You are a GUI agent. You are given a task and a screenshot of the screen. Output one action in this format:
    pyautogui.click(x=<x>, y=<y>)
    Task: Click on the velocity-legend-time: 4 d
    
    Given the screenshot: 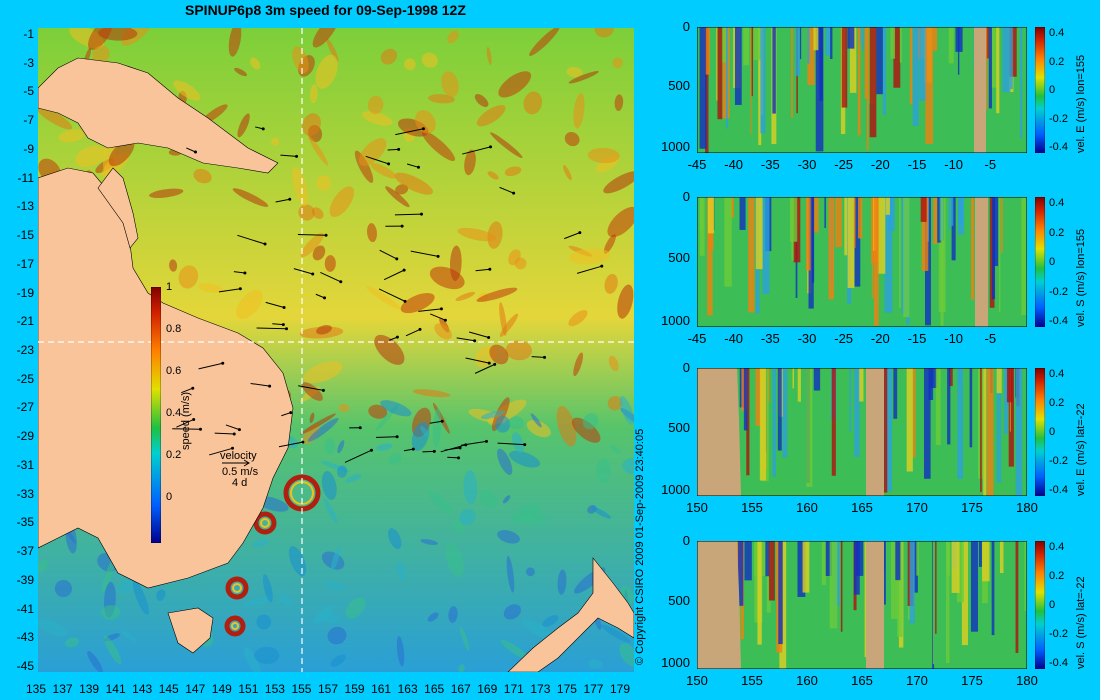 What is the action you would take?
    pyautogui.click(x=240, y=483)
    